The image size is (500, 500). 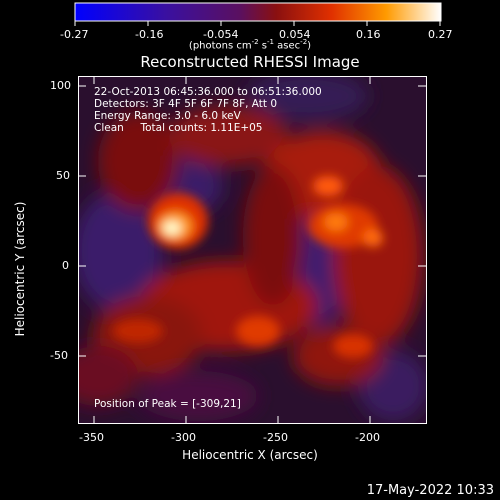 I want to click on timestamp: 17-May-2022 10:33, so click(x=430, y=490).